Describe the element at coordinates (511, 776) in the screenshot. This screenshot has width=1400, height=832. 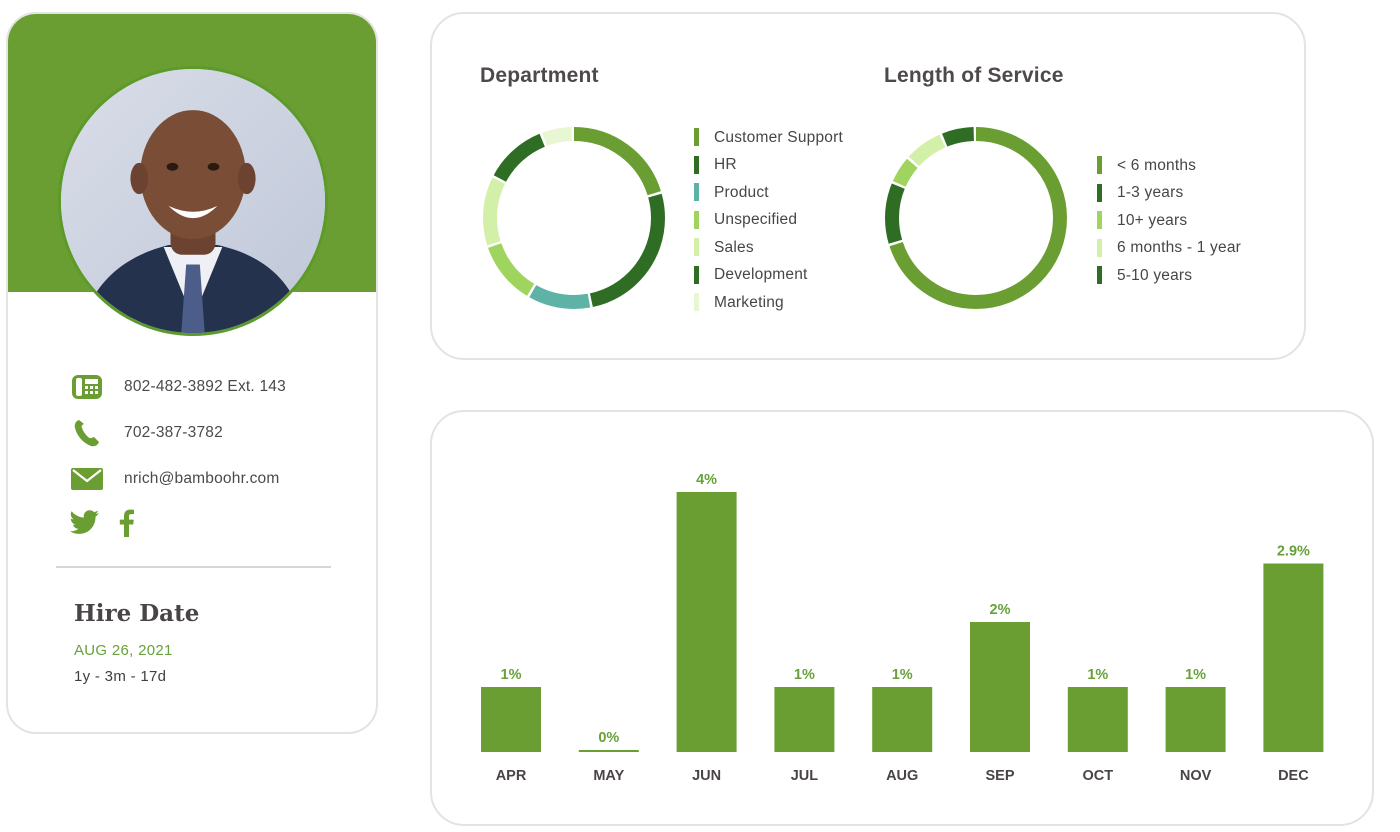
I see `x-axis-tick-label: APR` at that location.